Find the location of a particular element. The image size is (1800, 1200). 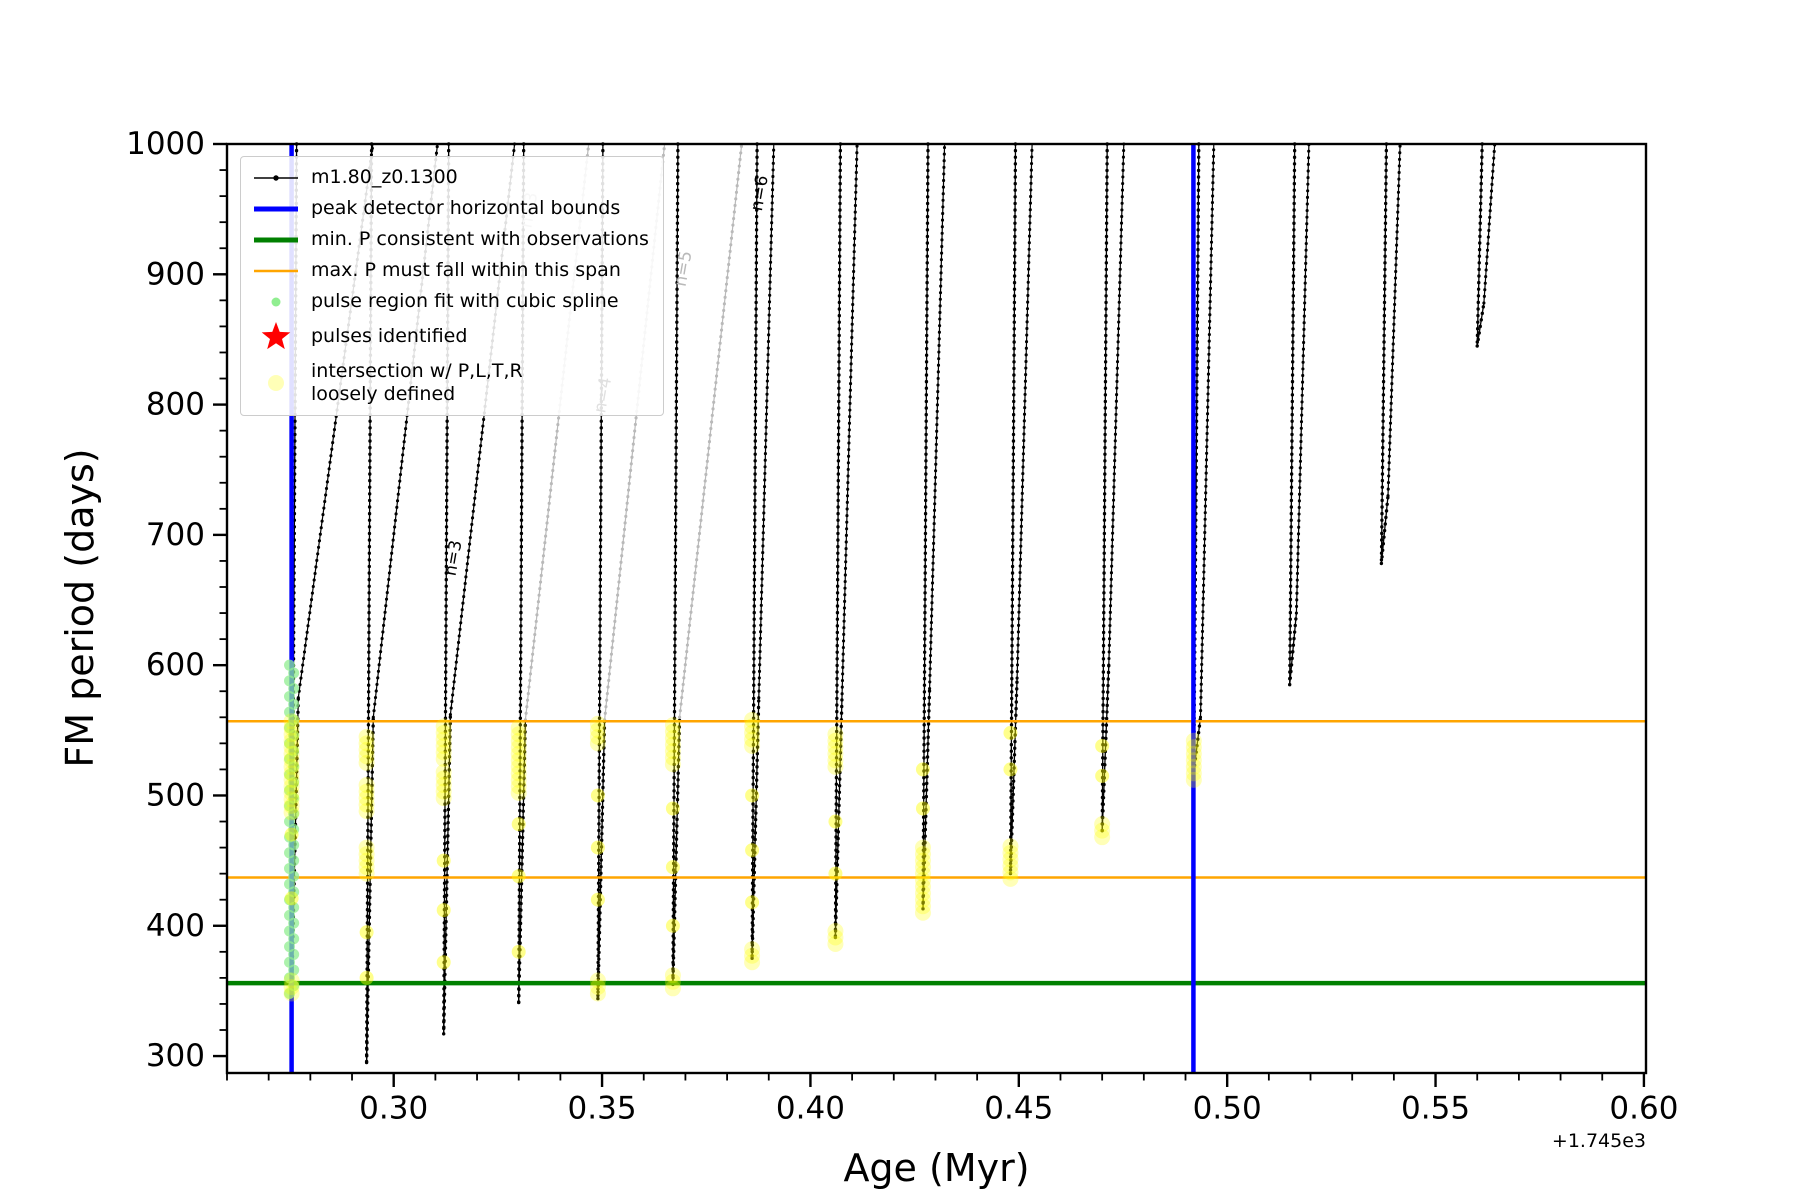

pulse-track-recovery-5-markers is located at coordinates (601, 859).